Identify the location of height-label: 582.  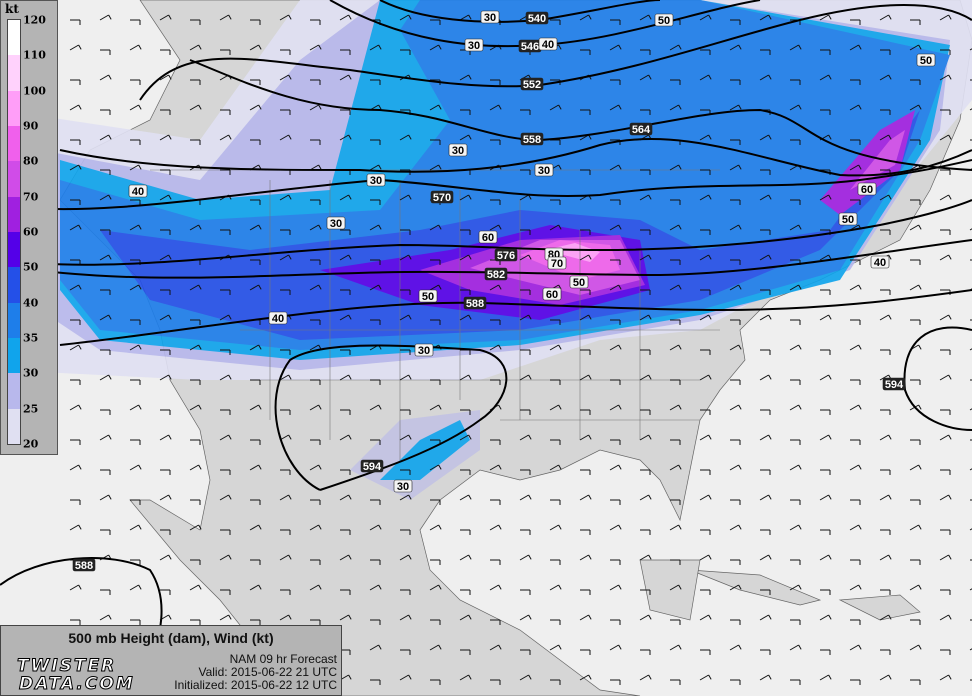
(496, 274).